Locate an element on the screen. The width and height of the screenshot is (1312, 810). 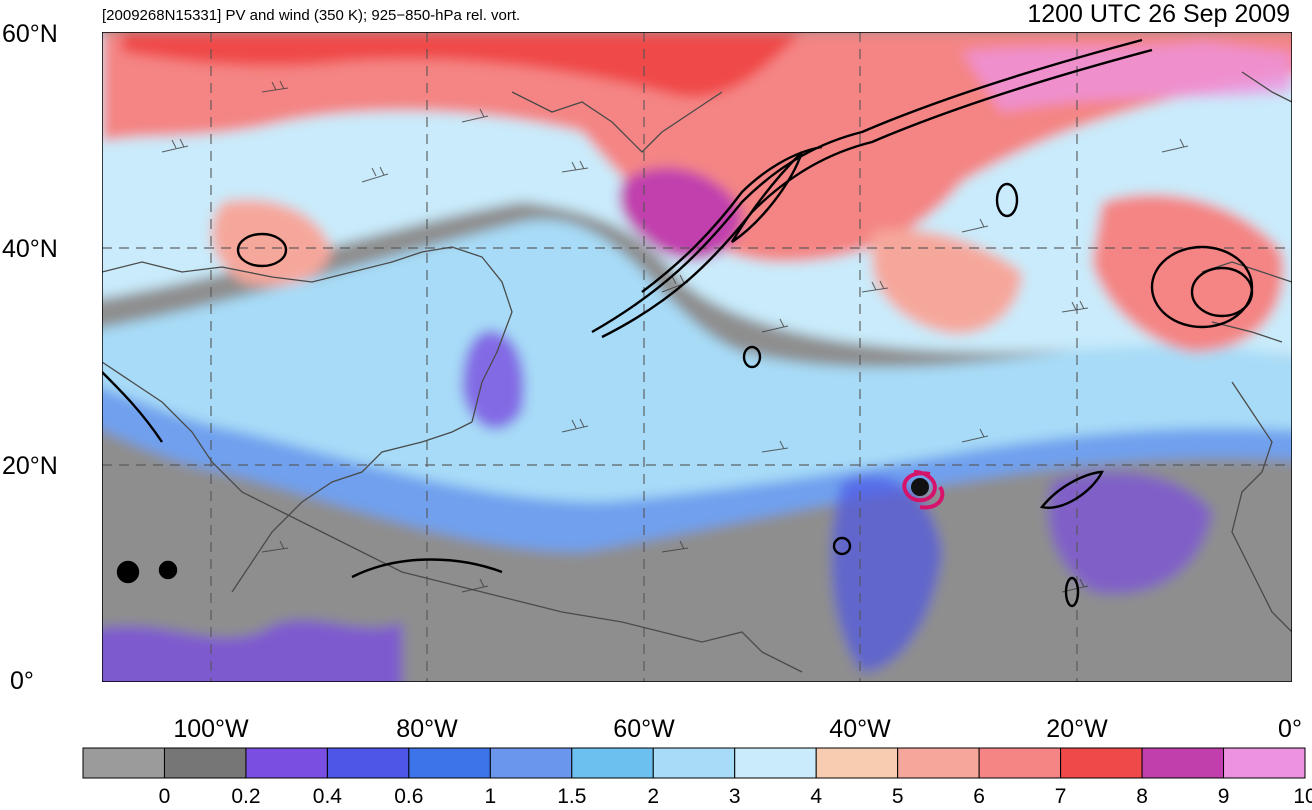
lon-label-100w: 100°W is located at coordinates (211, 729).